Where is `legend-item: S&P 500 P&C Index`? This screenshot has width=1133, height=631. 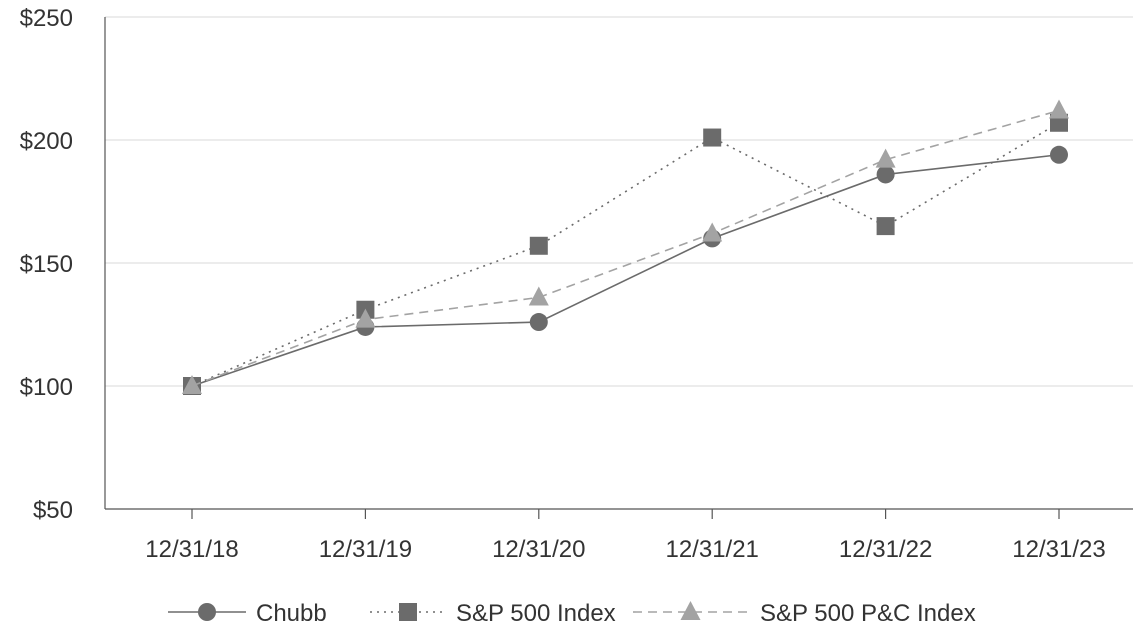
legend-item: S&P 500 P&C Index is located at coordinates (804, 613).